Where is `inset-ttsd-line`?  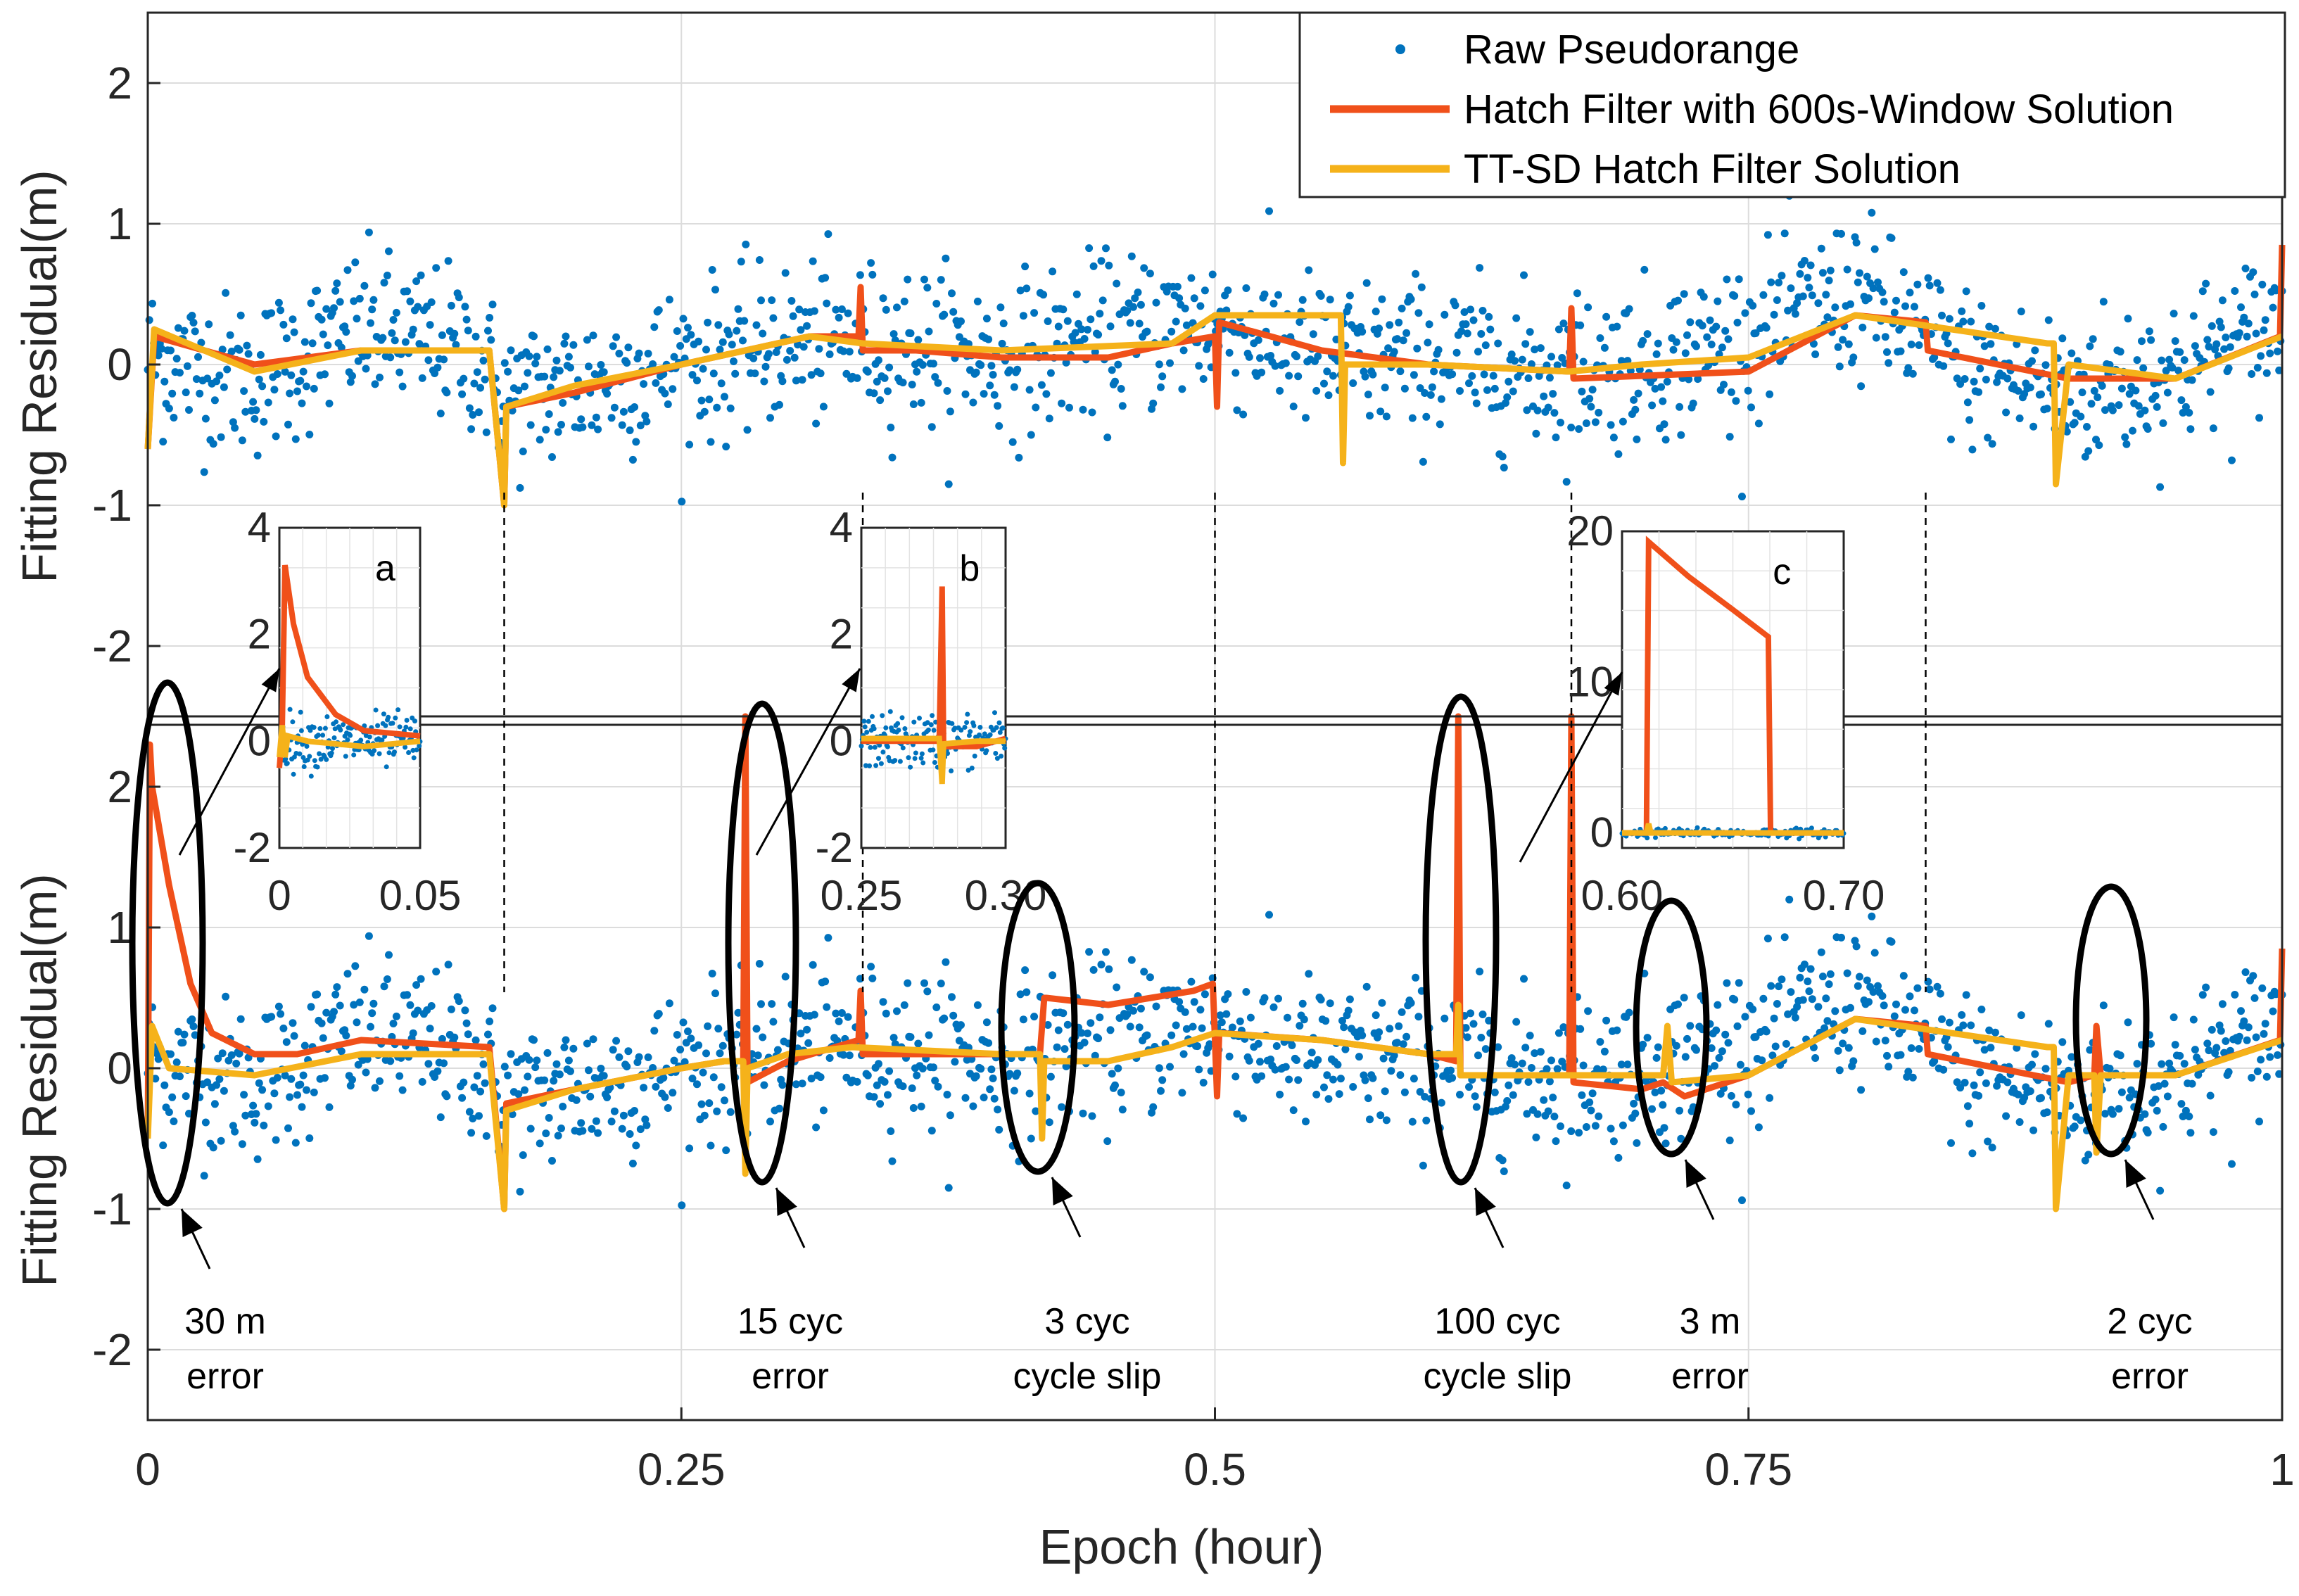 inset-ttsd-line is located at coordinates (1733, 829).